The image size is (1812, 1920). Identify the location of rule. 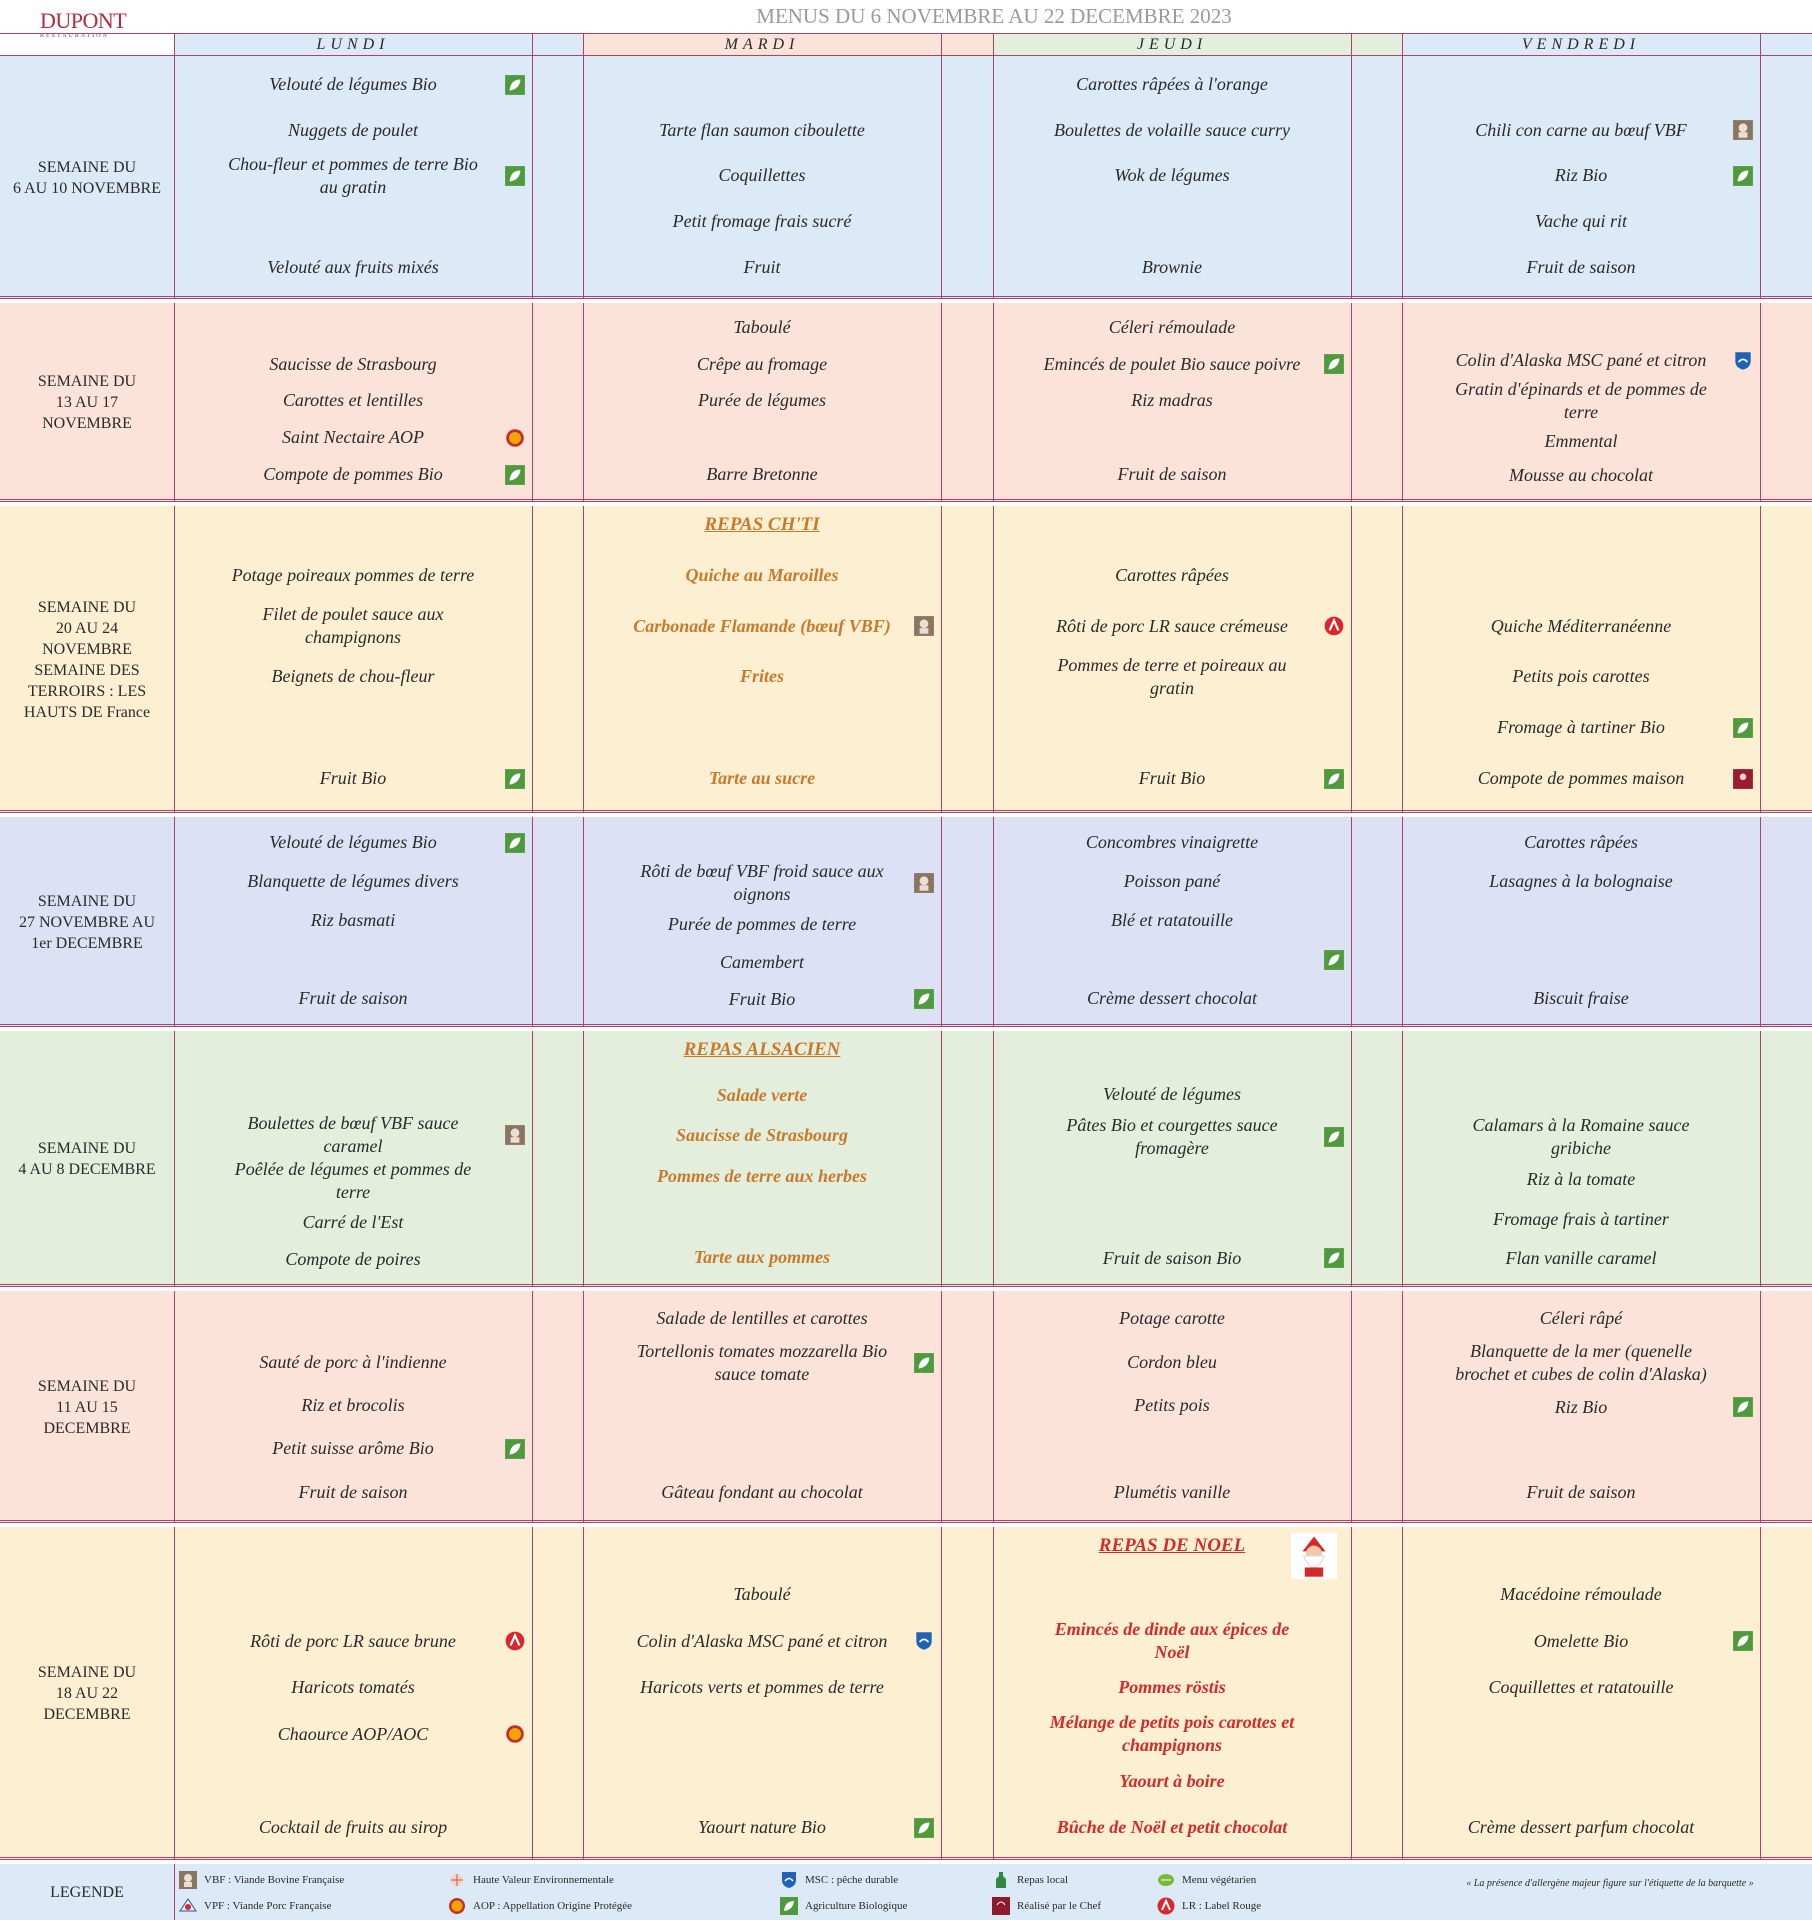
(906, 55).